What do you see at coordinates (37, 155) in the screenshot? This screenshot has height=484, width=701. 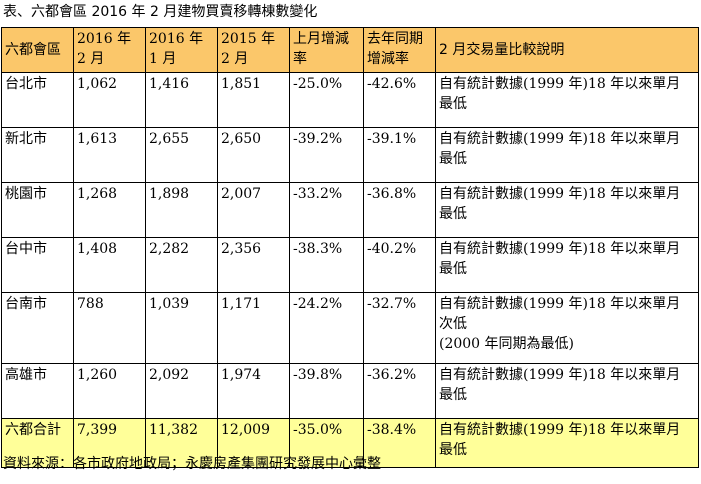 I see `cell-city: 新北市` at bounding box center [37, 155].